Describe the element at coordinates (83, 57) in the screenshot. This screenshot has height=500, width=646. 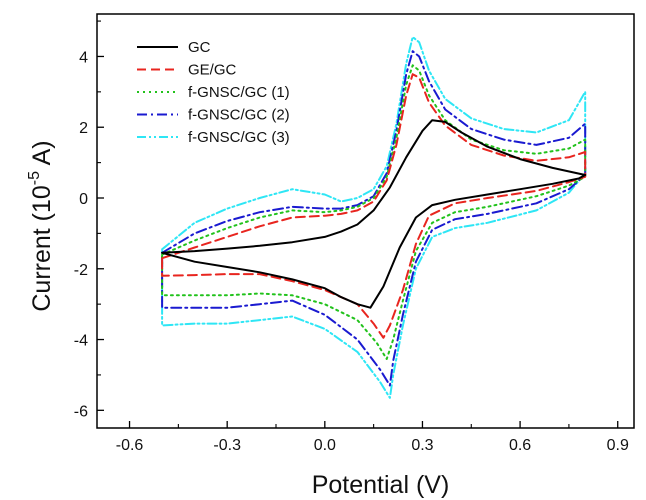
I see `y-tick-label: 4` at that location.